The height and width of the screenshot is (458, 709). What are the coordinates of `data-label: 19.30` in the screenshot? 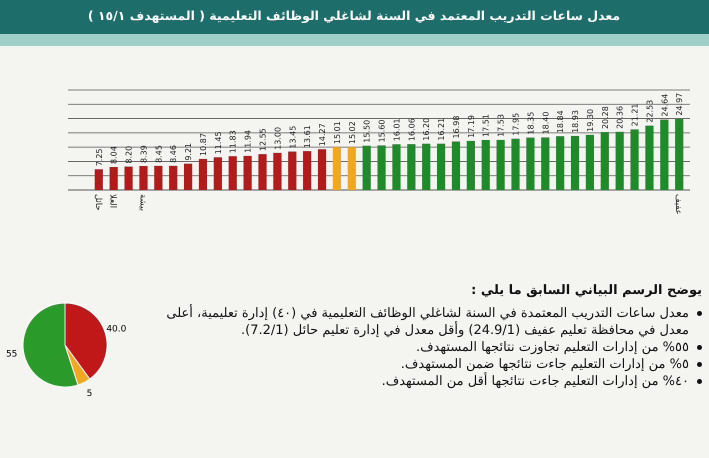 It's located at (590, 120).